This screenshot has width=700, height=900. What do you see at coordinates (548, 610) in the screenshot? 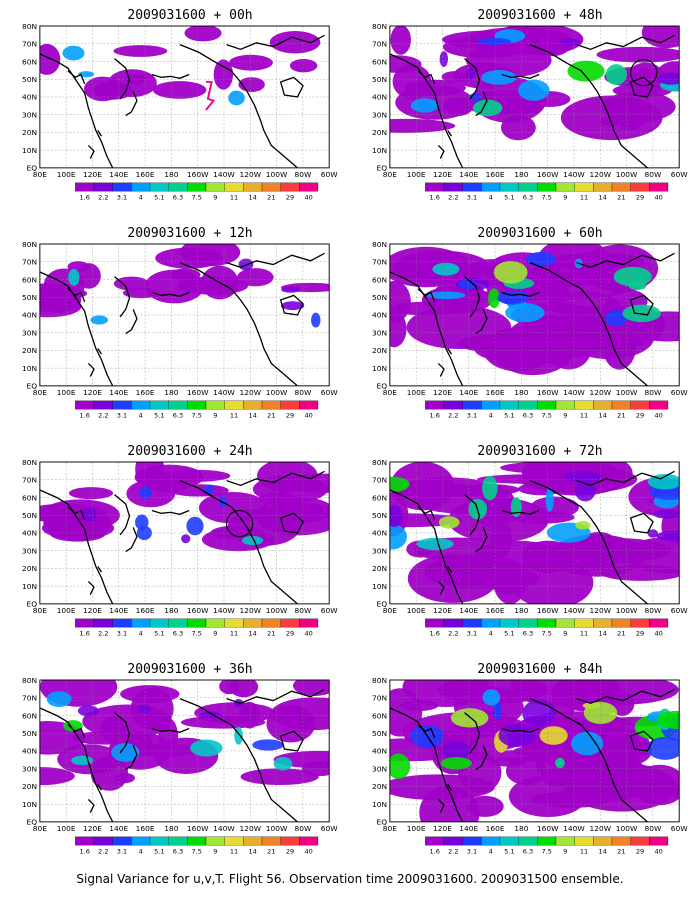
I see `lon-tick-label: 160W` at bounding box center [548, 610].